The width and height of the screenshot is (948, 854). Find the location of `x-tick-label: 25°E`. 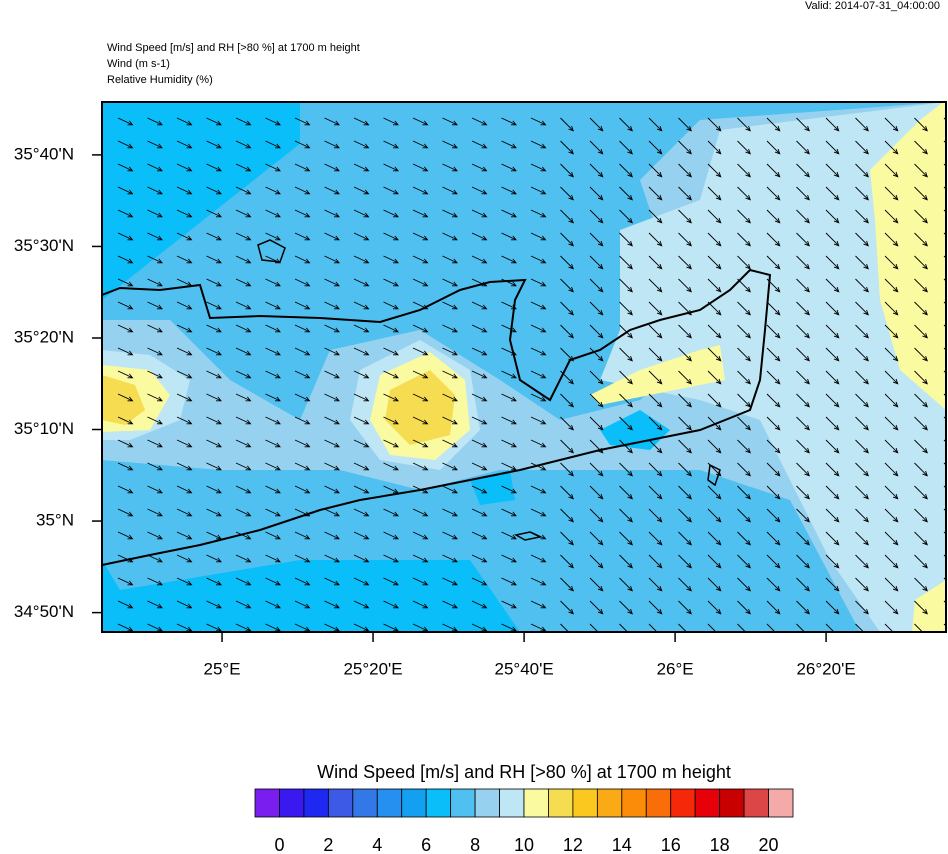

x-tick-label: 25°E is located at coordinates (222, 668).